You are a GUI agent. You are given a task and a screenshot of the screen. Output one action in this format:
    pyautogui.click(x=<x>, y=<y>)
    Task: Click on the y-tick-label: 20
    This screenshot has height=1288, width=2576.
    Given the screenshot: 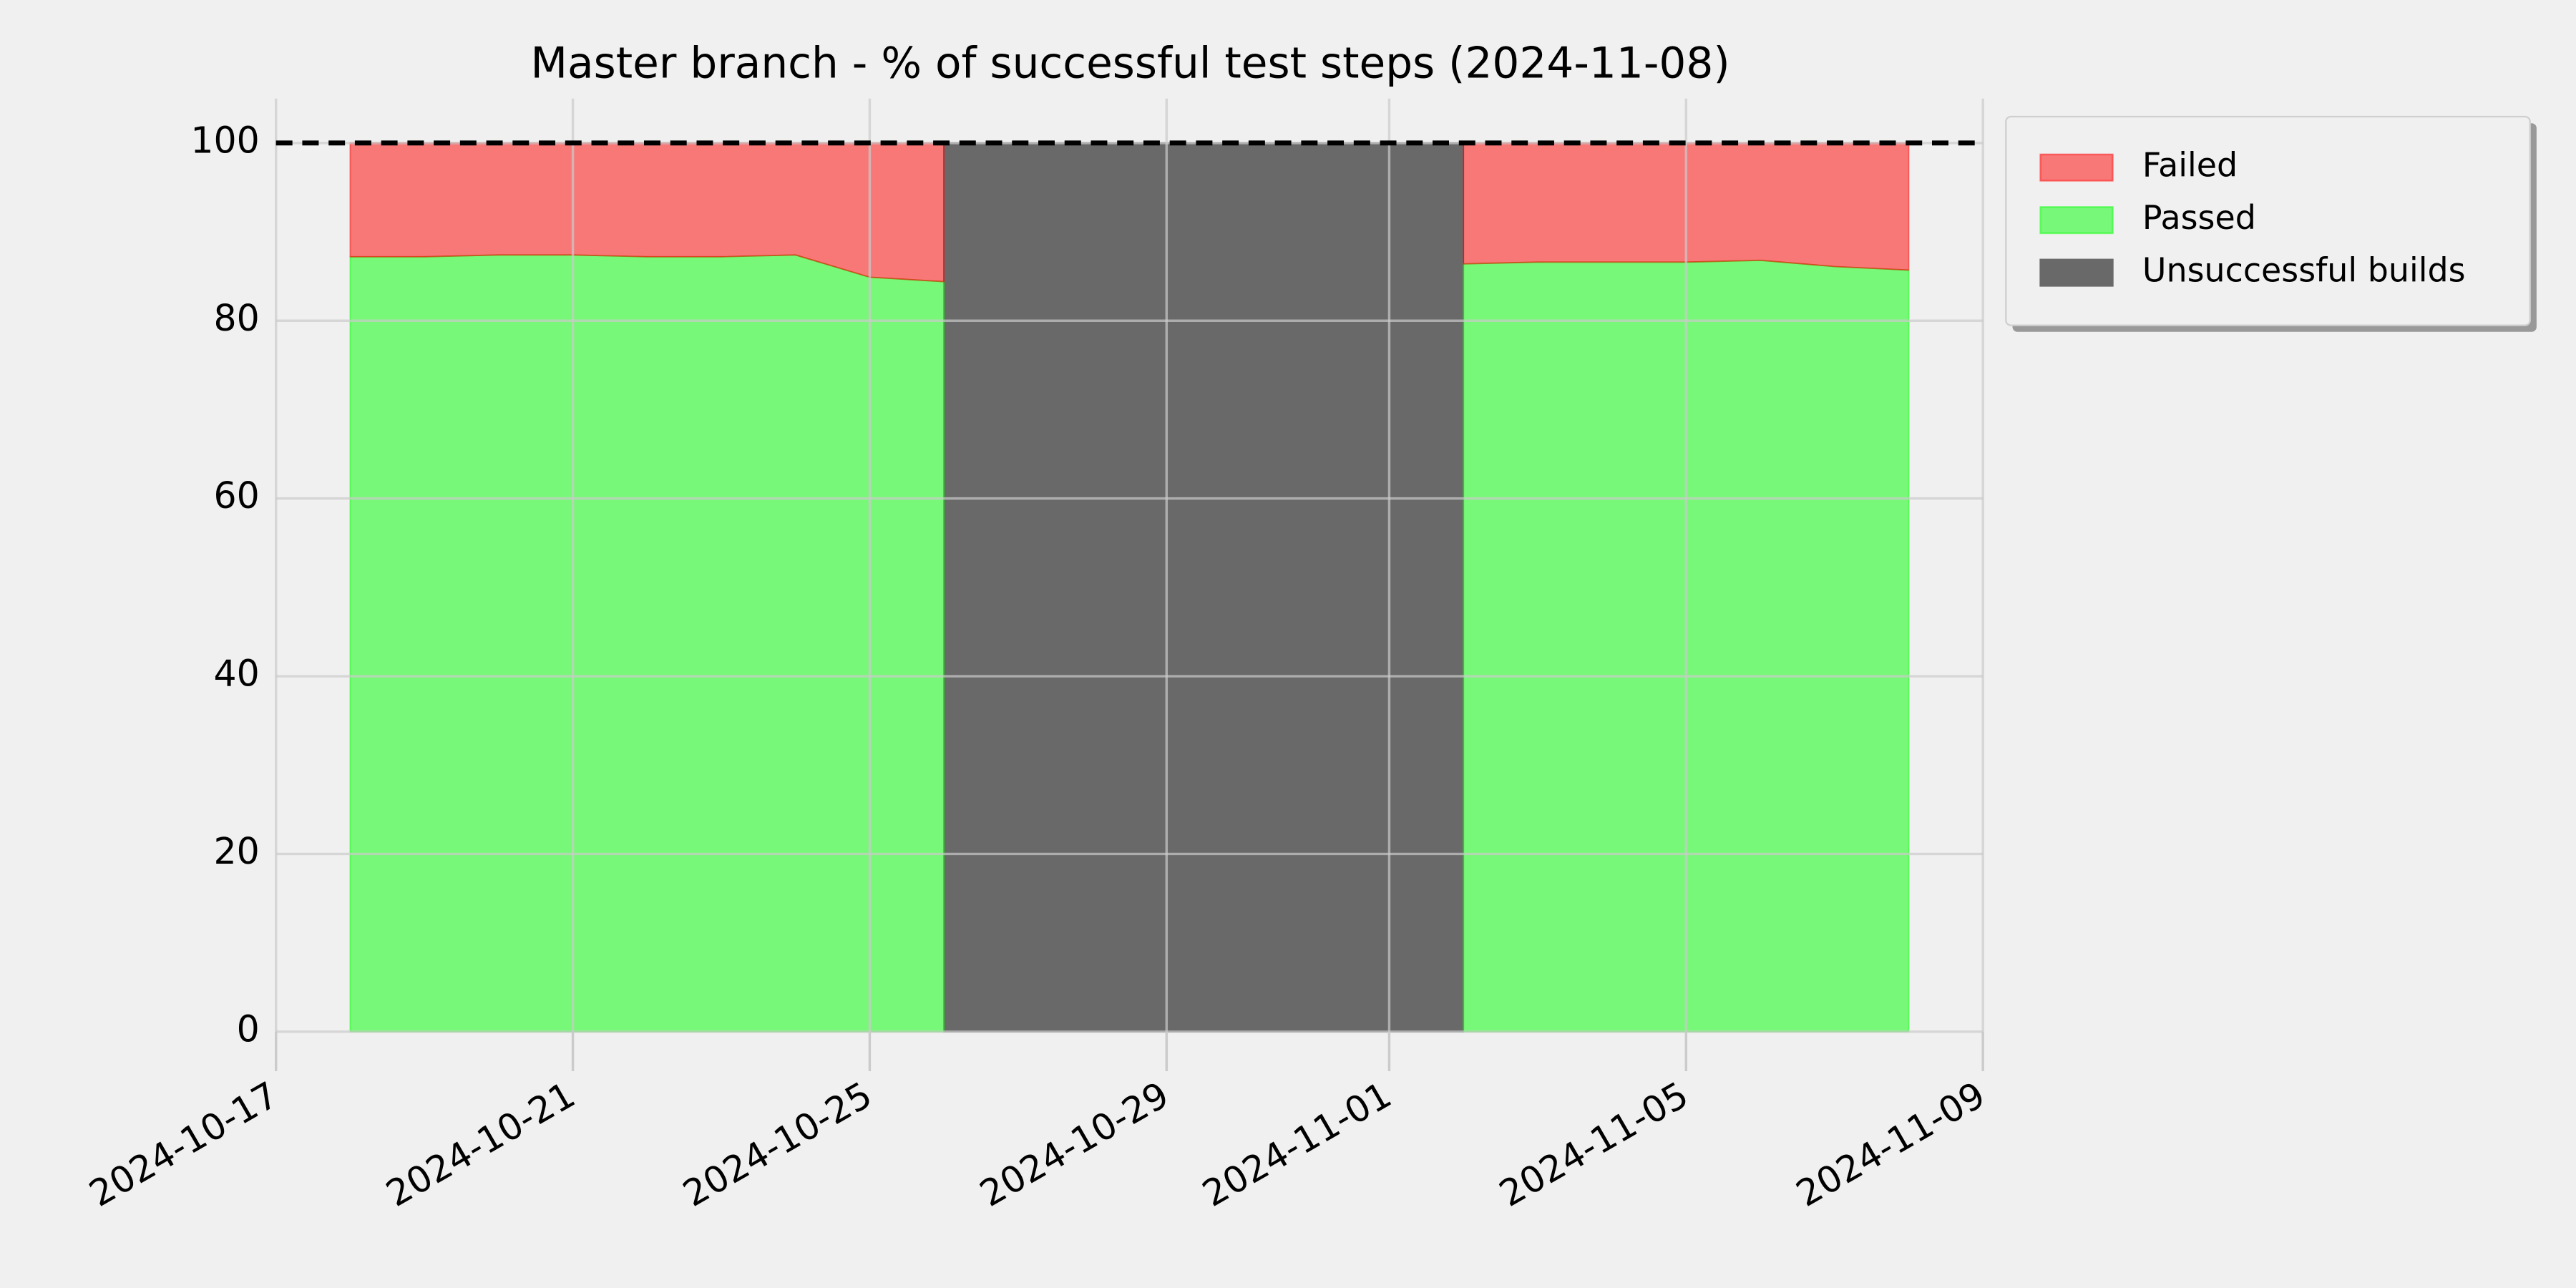 What is the action you would take?
    pyautogui.click(x=236, y=851)
    